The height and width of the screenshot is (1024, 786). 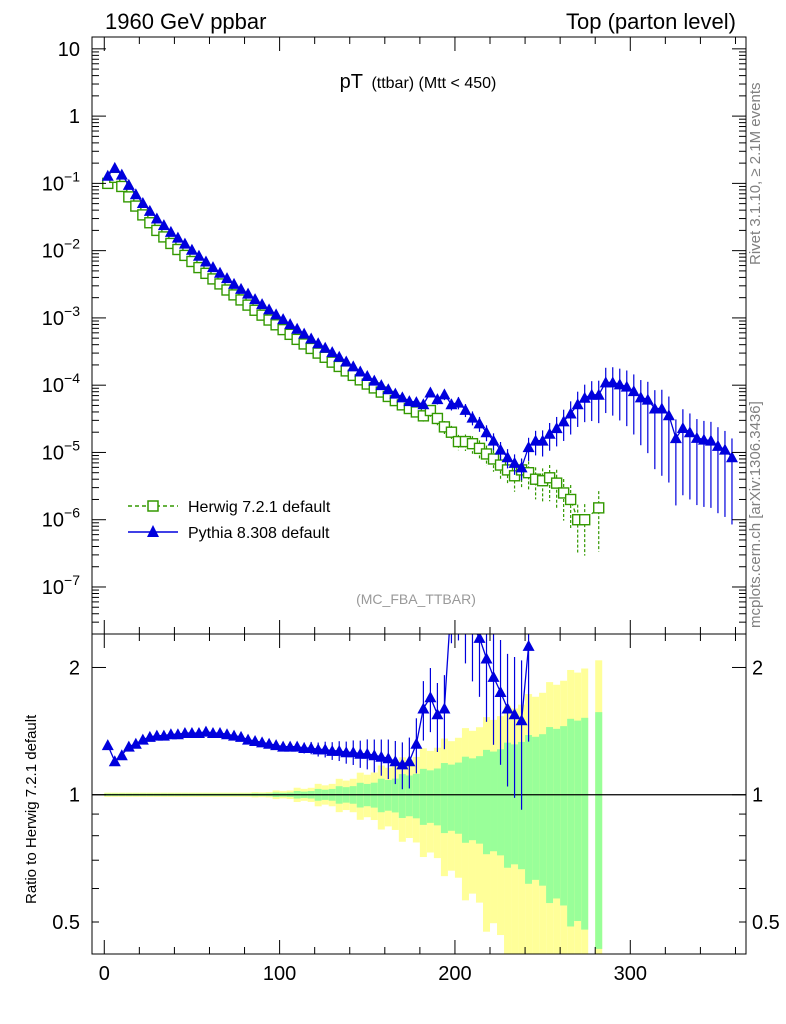 What do you see at coordinates (69, 50) in the screenshot?
I see `y-tick-label: 10` at bounding box center [69, 50].